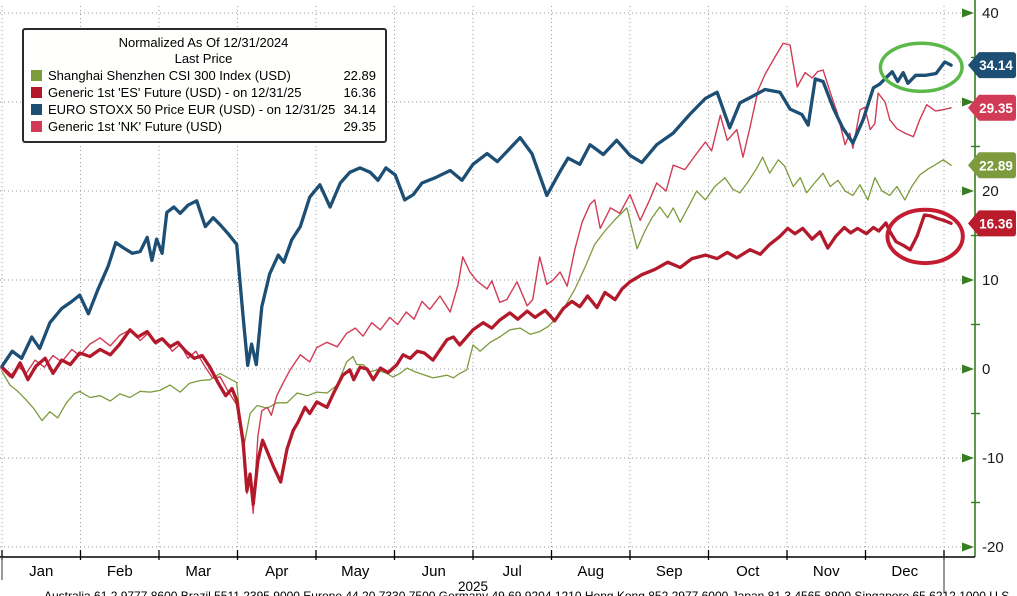 The width and height of the screenshot is (1017, 596). Describe the element at coordinates (826, 571) in the screenshot. I see `x-axis-label-nov: Nov` at that location.